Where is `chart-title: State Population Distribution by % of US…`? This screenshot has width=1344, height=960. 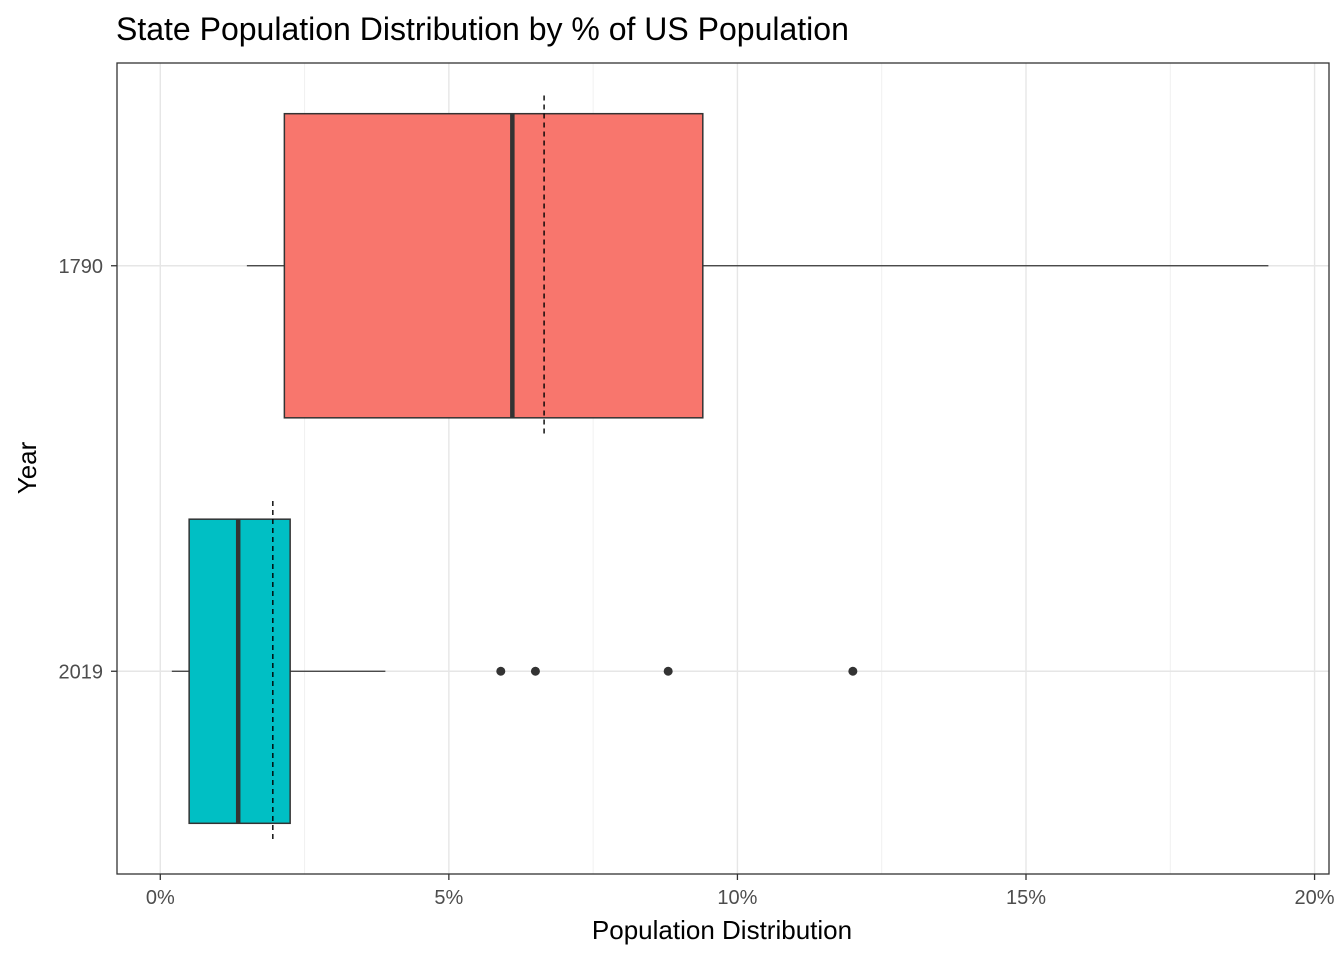
chart-title: State Population Distribution by % of US… is located at coordinates (482, 29).